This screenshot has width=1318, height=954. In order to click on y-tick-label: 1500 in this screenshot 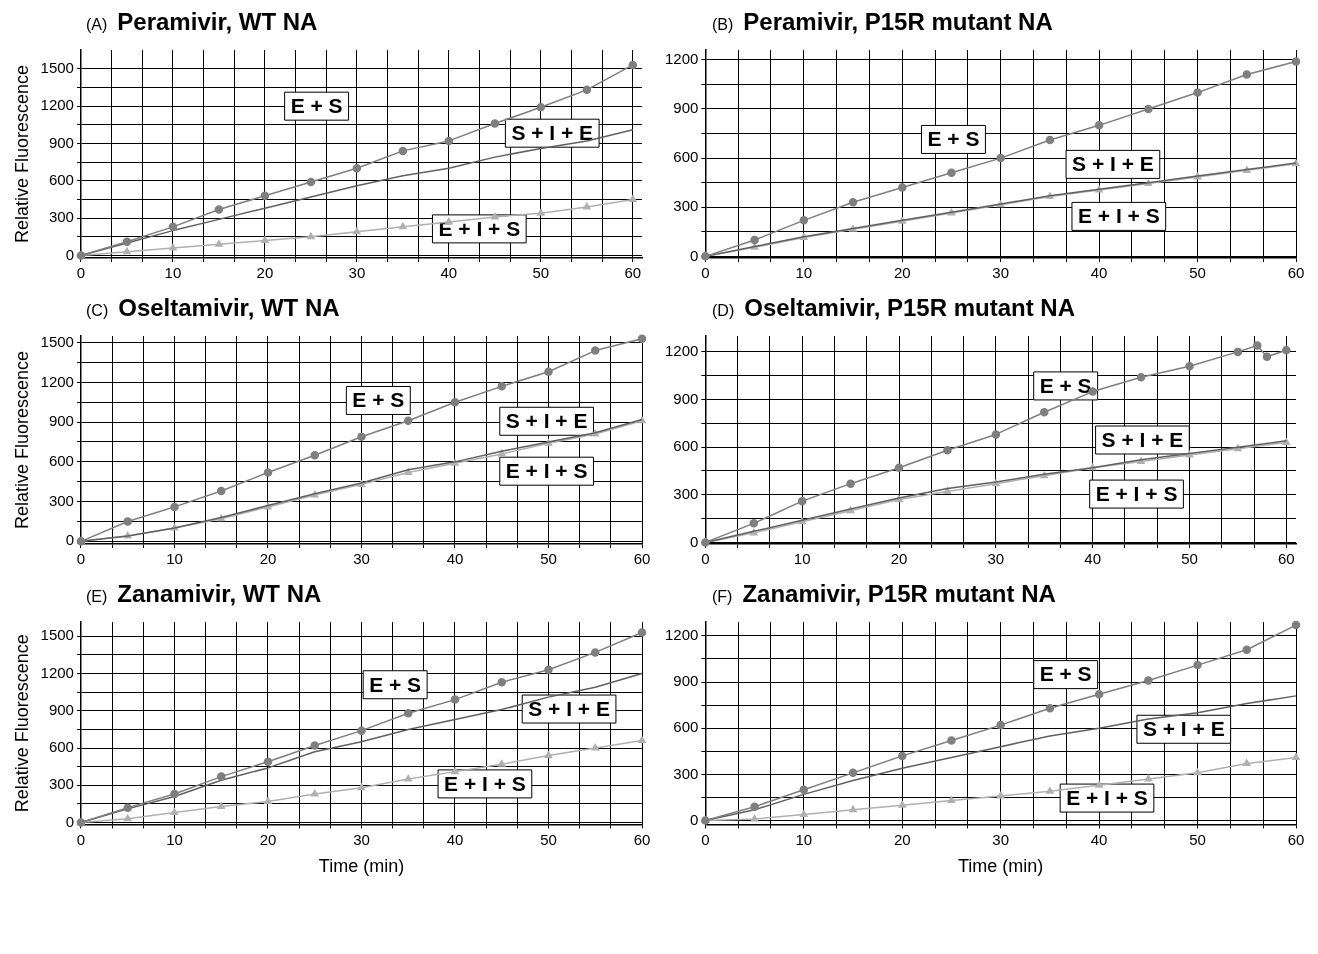, I will do `click(57, 67)`.